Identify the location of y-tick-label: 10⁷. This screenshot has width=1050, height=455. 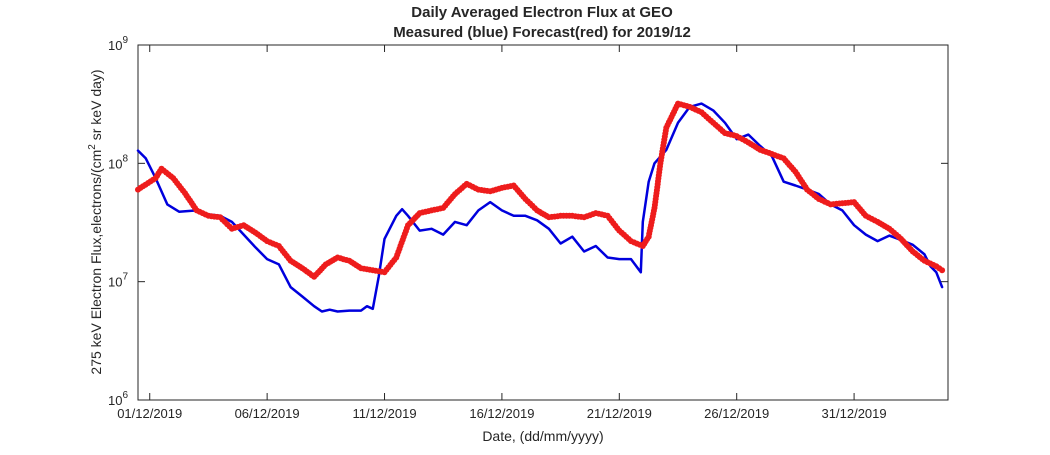
(118, 281).